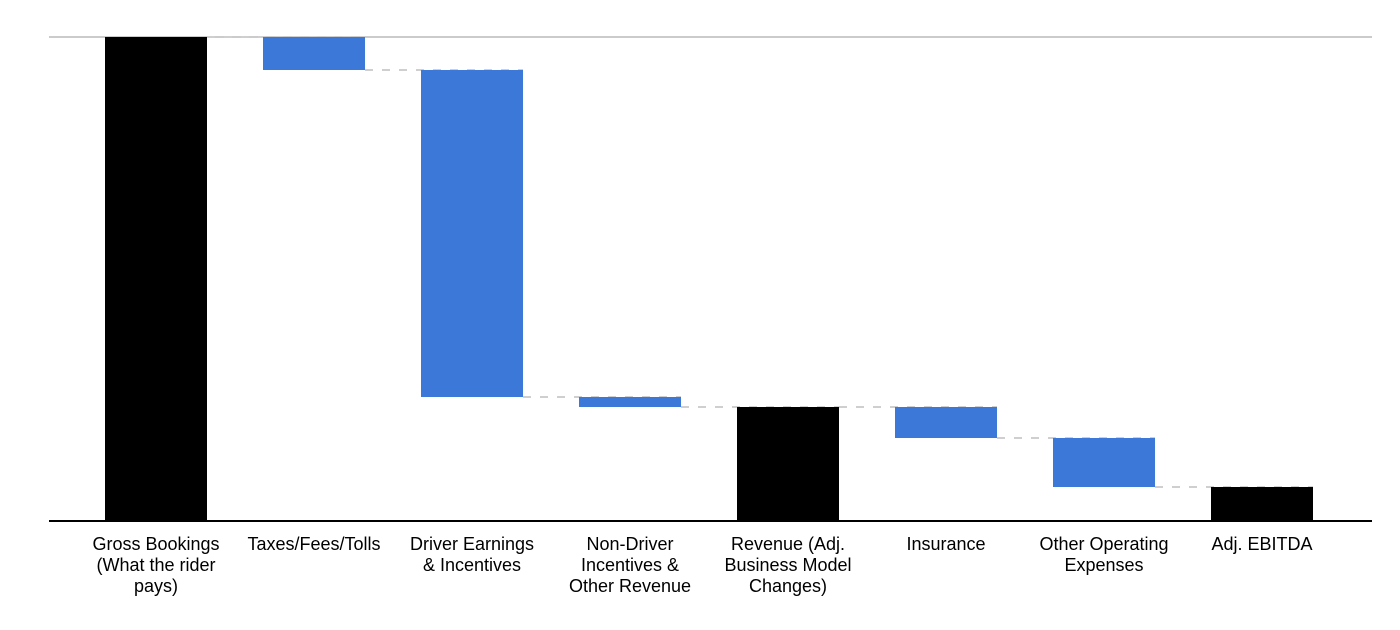 Image resolution: width=1400 pixels, height=630 pixels. I want to click on x-label-line: Taxes/Fees/Tolls, so click(314, 544).